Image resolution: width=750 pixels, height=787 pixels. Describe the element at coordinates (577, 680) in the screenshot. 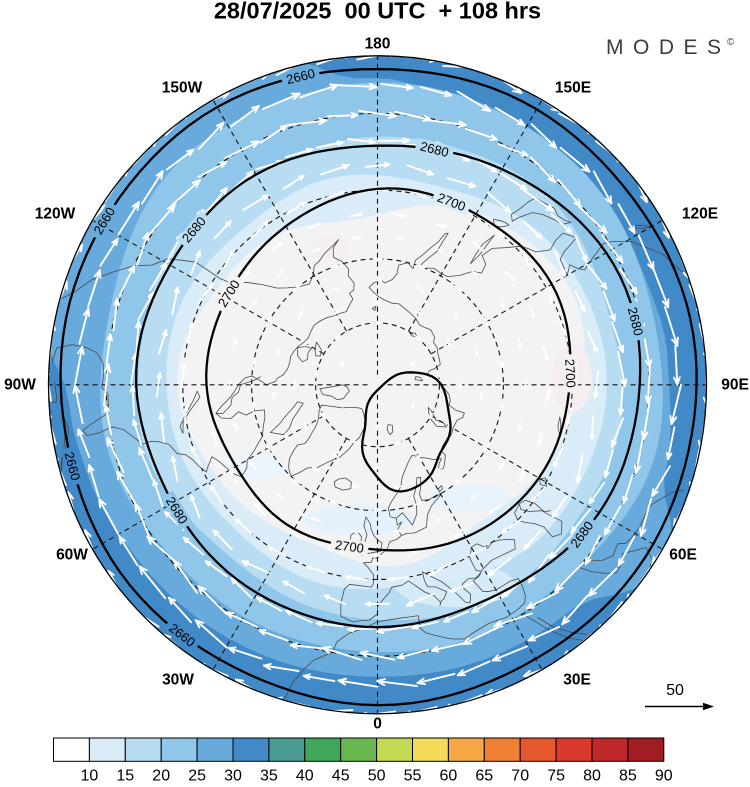

I see `svg-text: 30E` at that location.